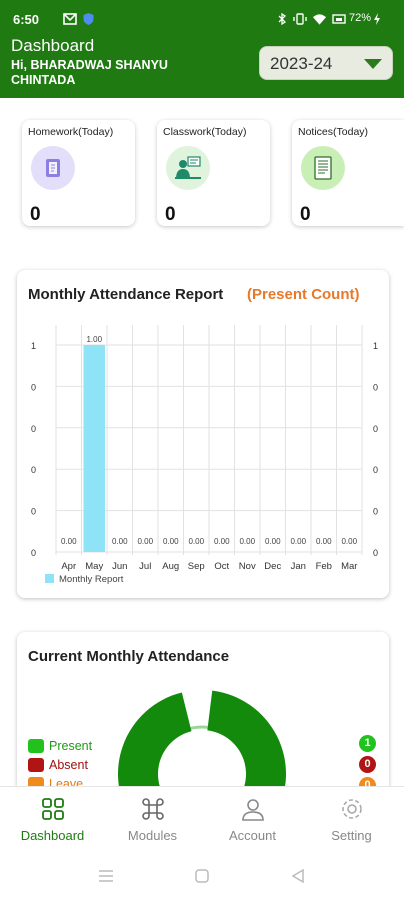 This screenshot has width=404, height=900. Describe the element at coordinates (351, 835) in the screenshot. I see `nav-label: Setting` at that location.